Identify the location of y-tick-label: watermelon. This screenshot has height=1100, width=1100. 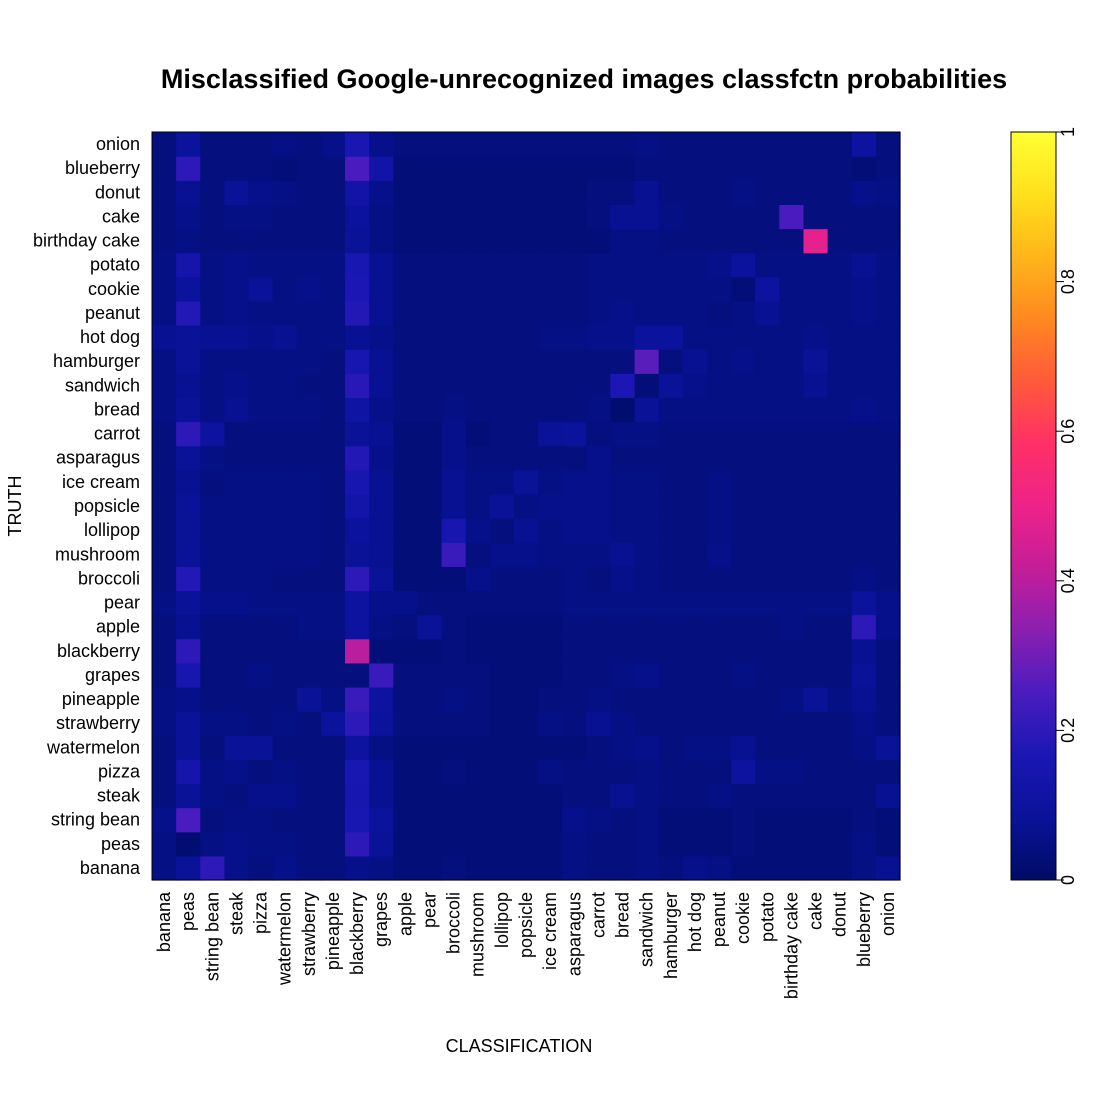
(93, 747).